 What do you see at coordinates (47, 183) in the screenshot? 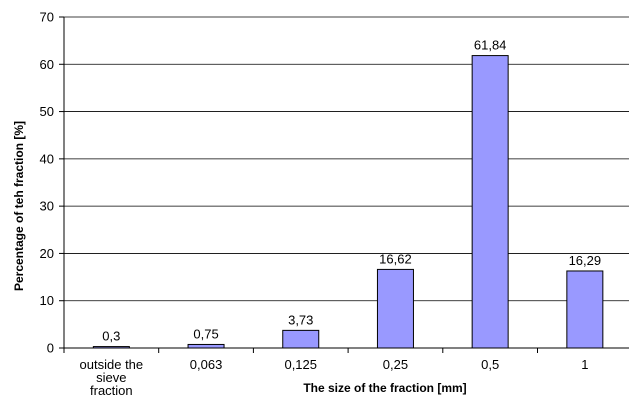
I see `y-tick-labels: 0 10 20 30 40 50 60 70` at bounding box center [47, 183].